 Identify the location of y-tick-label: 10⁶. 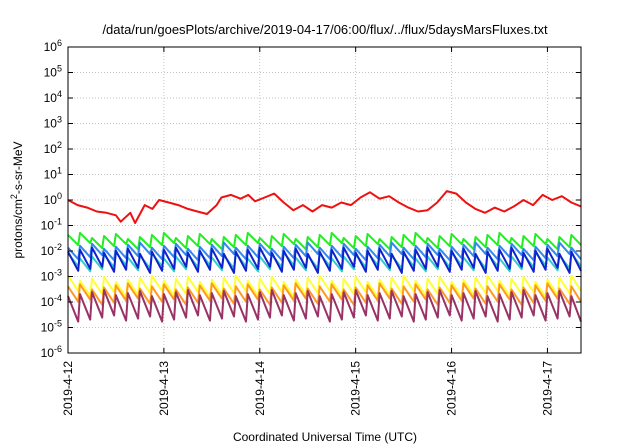
(53, 46).